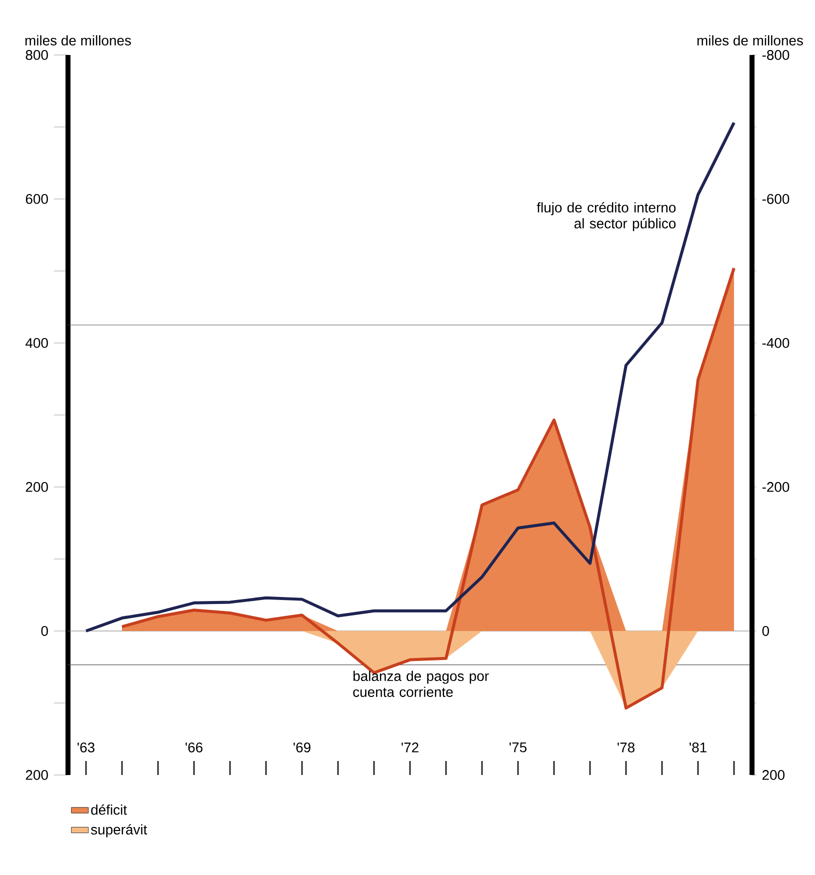 This screenshot has width=815, height=875. What do you see at coordinates (606, 217) in the screenshot?
I see `series-label: flujo de crédito interno al sector público` at bounding box center [606, 217].